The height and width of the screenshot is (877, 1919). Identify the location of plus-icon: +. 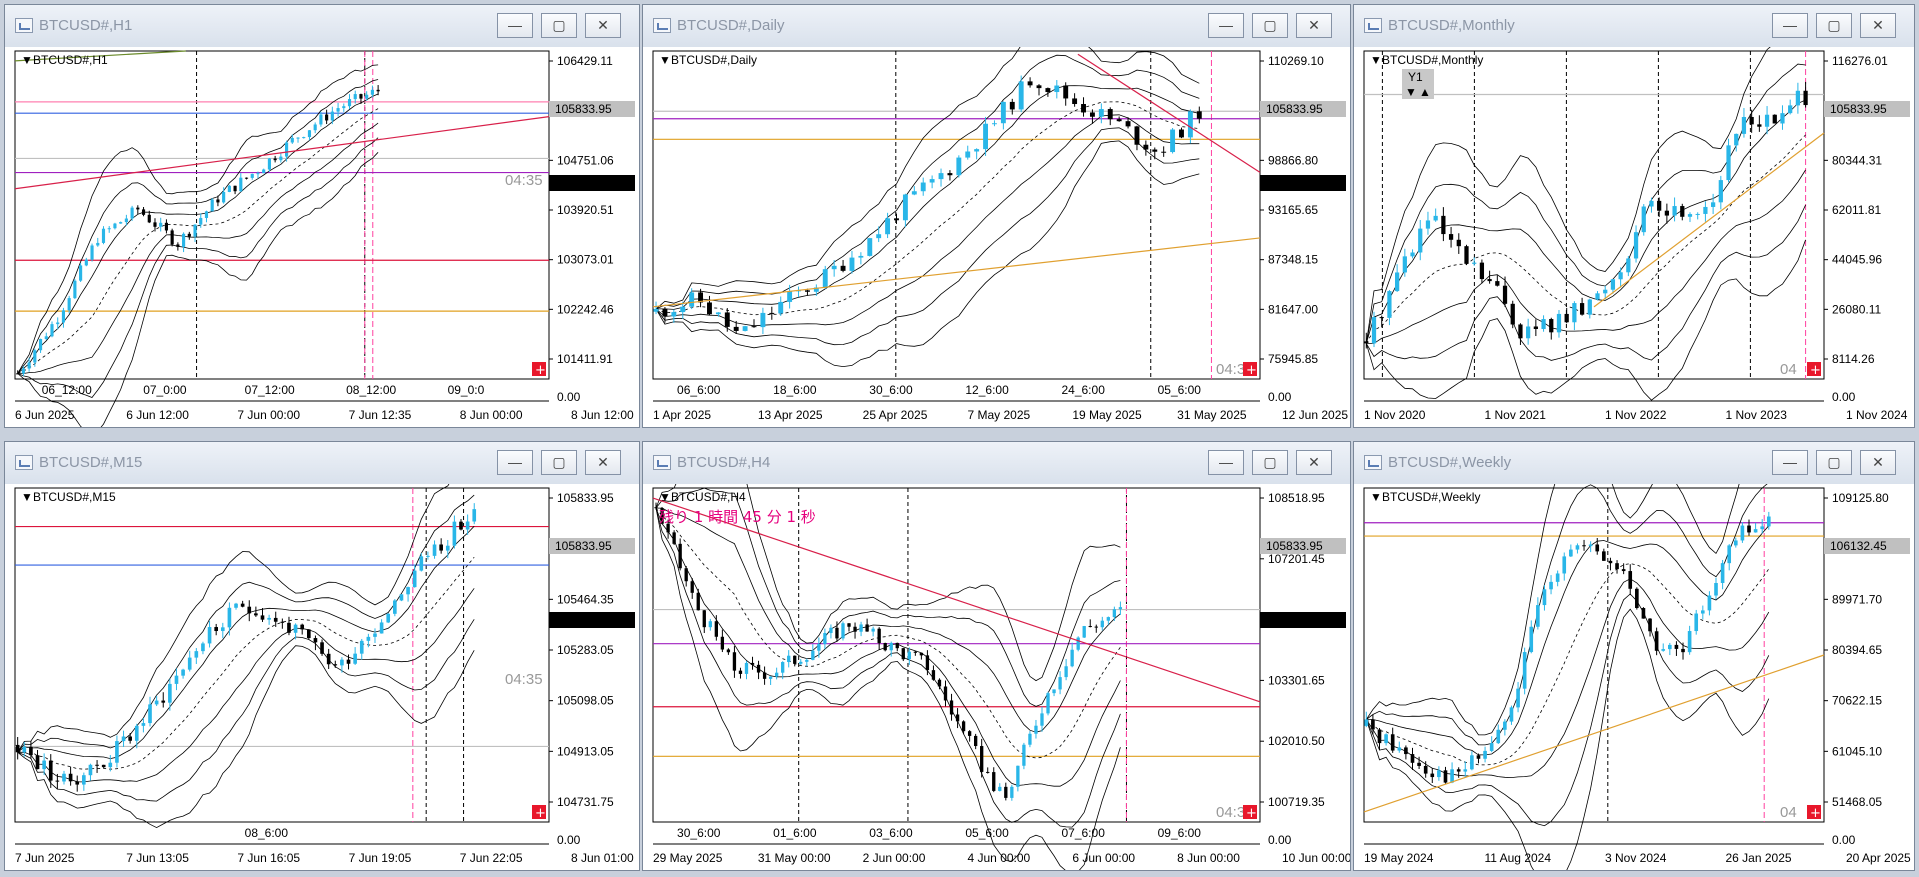
(1251, 813).